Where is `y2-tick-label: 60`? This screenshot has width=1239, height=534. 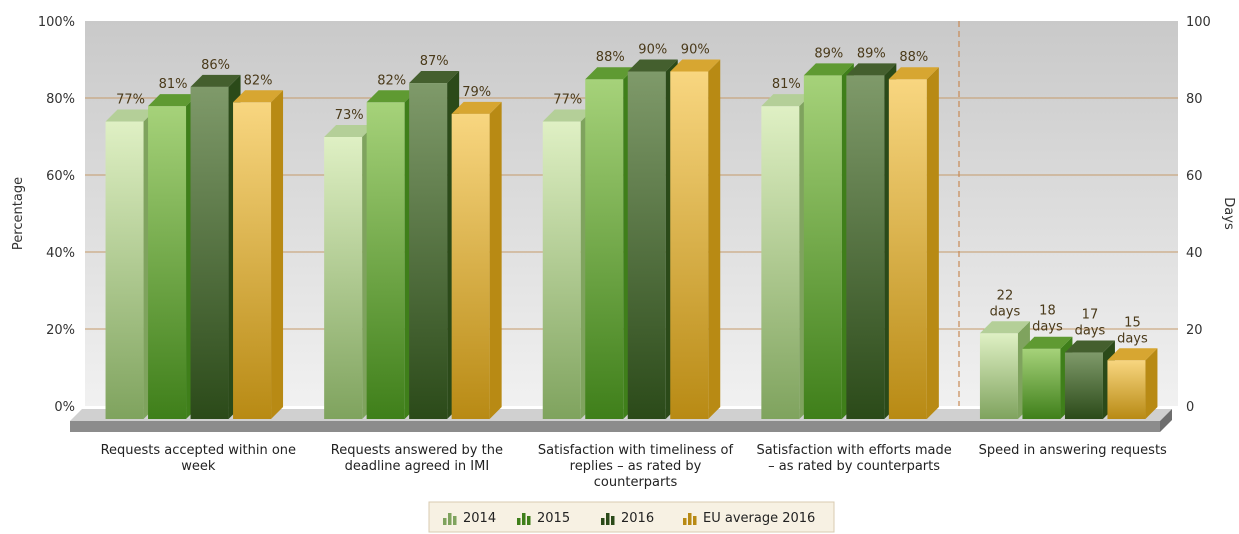
y2-tick-label: 60 is located at coordinates (1194, 176).